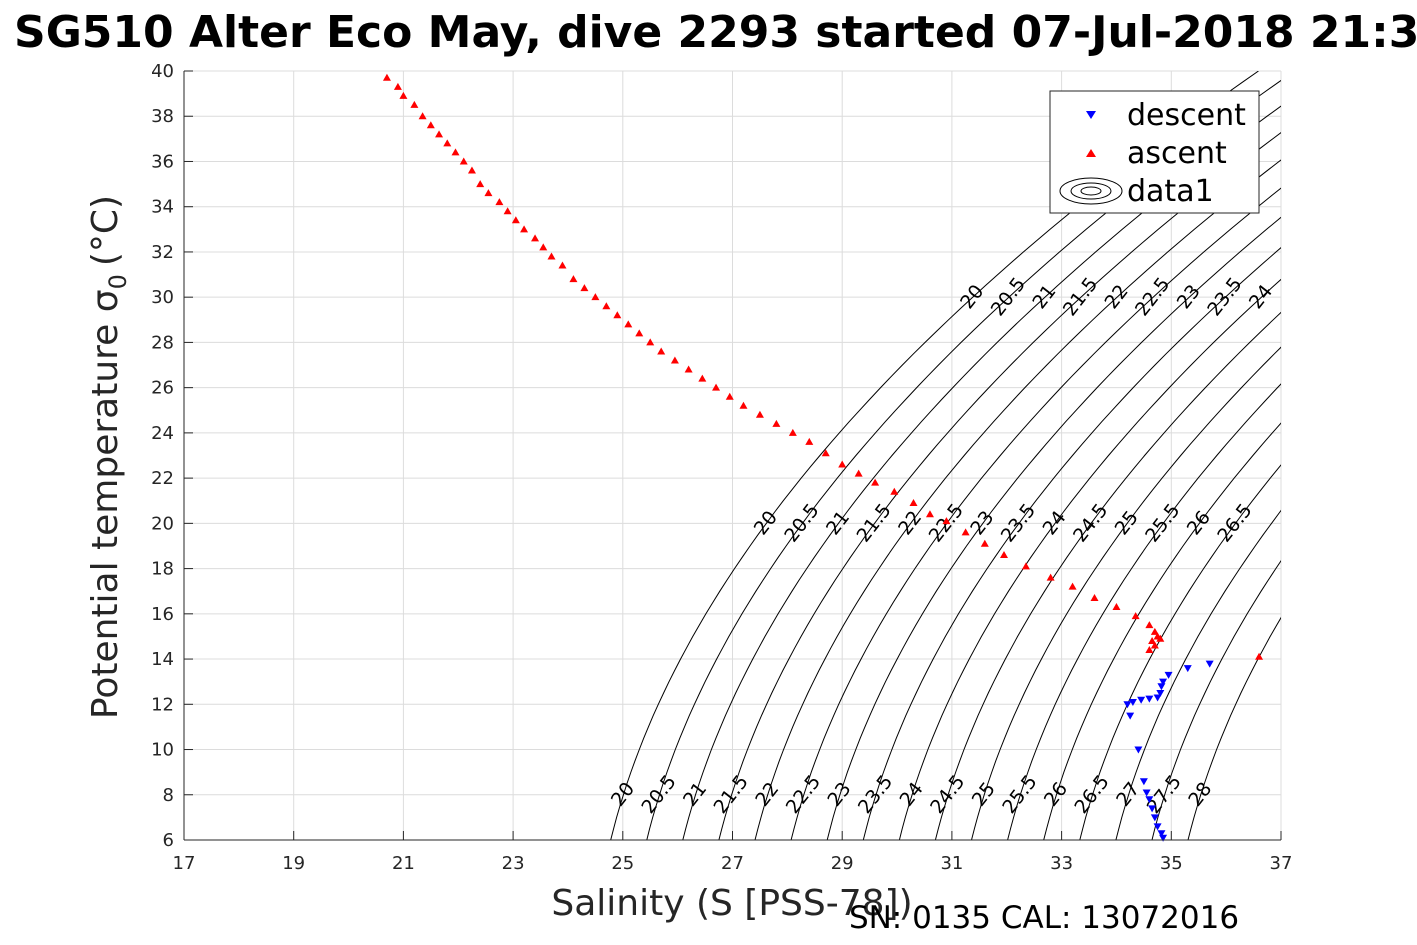  I want to click on x-tick-label: 29, so click(842, 863).